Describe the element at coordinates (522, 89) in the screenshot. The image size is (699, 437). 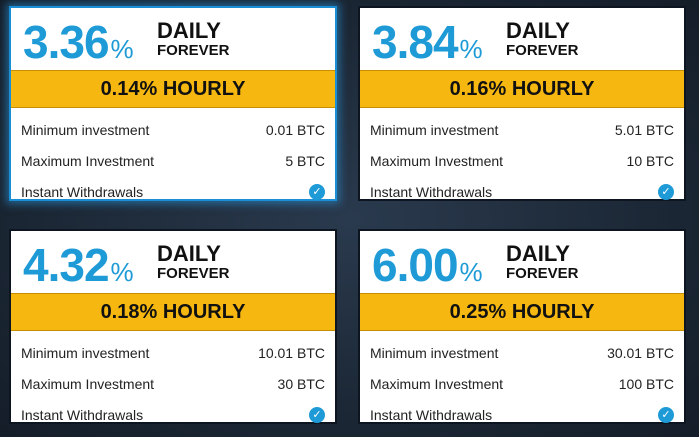
I see `hourly-rate-bar: 0.16% HOURLY` at that location.